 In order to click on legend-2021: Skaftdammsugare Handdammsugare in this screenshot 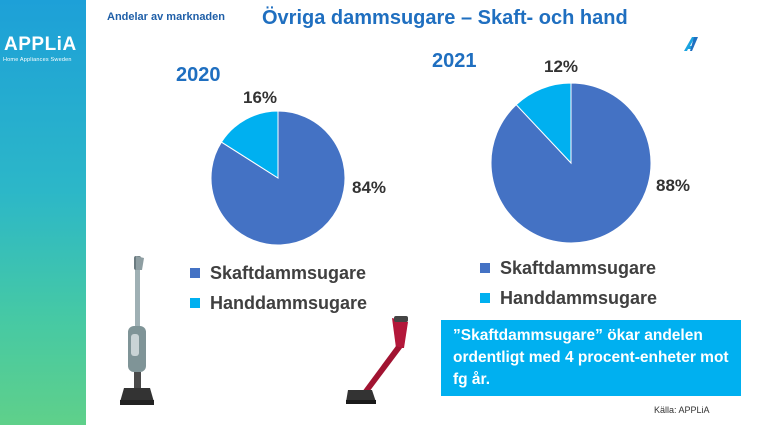, I will do `click(568, 283)`.